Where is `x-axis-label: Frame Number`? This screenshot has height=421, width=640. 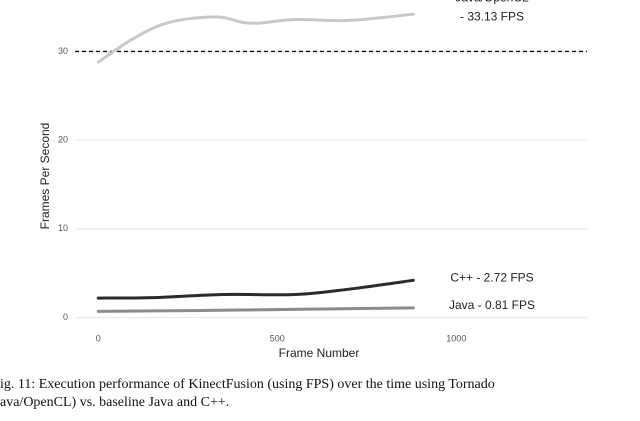
x-axis-label: Frame Number is located at coordinates (319, 353).